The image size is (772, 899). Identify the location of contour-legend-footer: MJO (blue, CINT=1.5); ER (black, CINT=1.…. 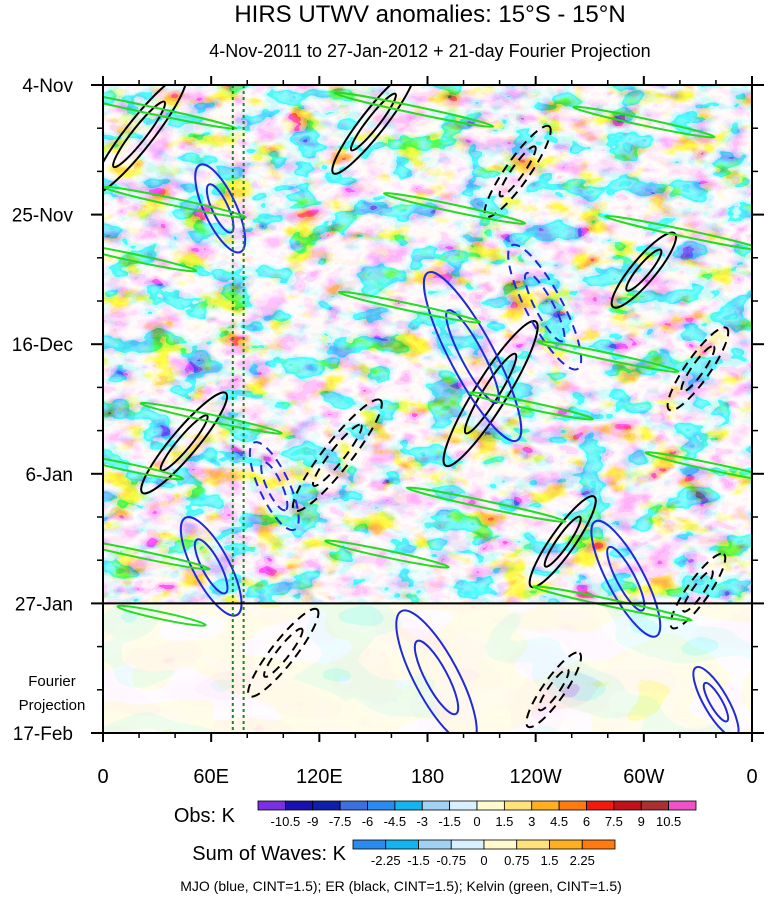
(401, 886).